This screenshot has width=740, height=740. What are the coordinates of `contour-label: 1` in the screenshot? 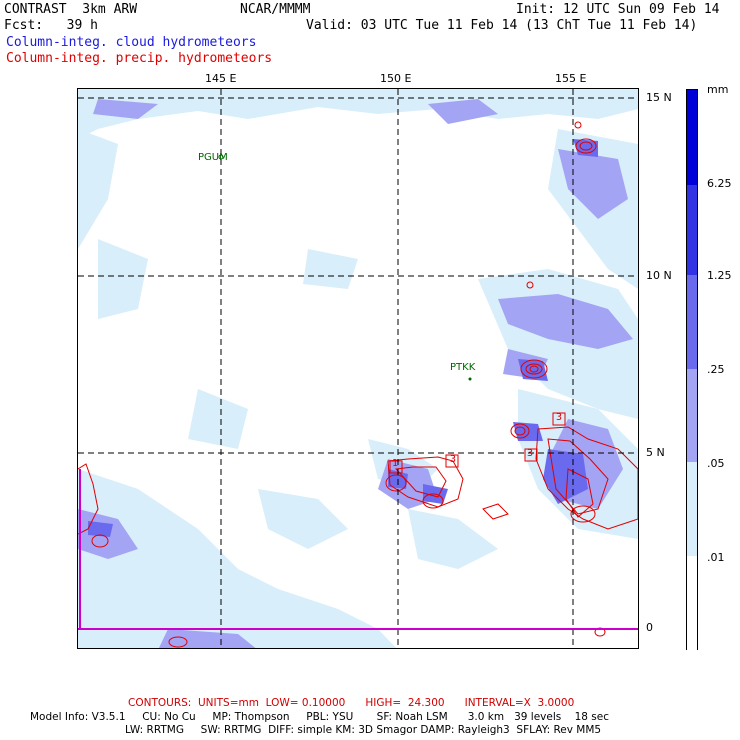 It's located at (395, 463).